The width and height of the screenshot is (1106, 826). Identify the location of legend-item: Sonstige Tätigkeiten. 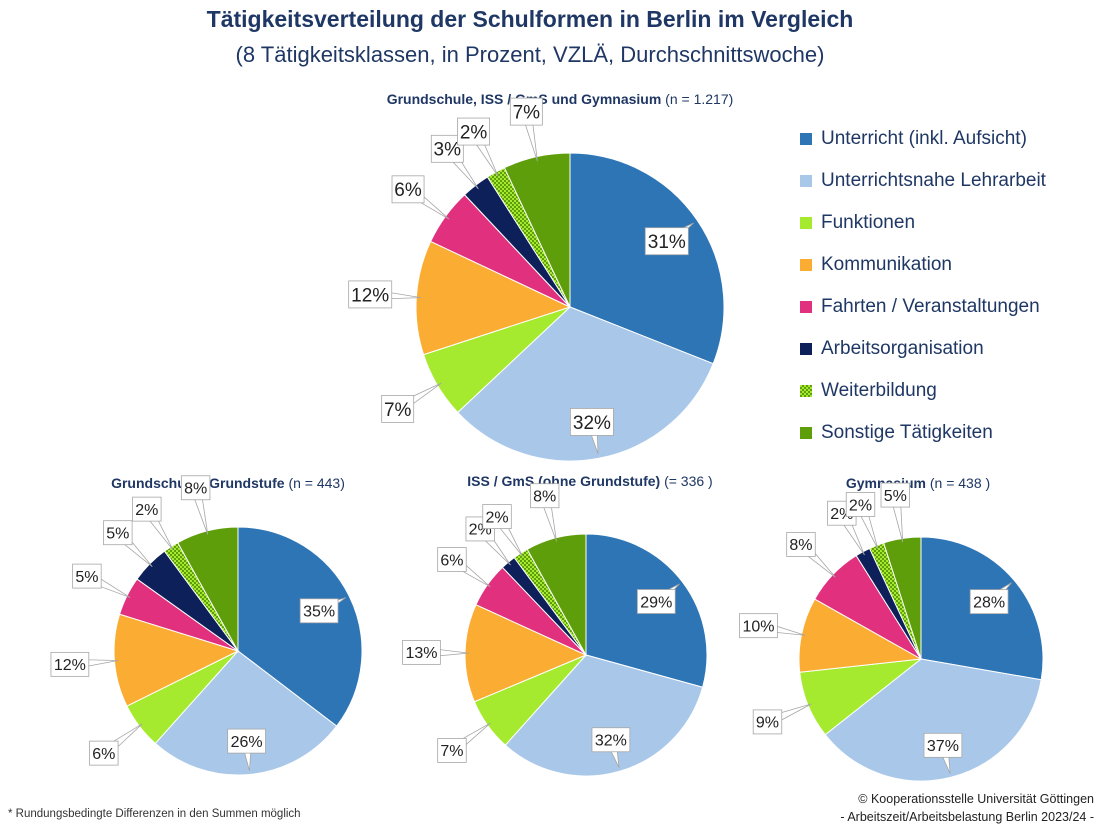
(923, 433).